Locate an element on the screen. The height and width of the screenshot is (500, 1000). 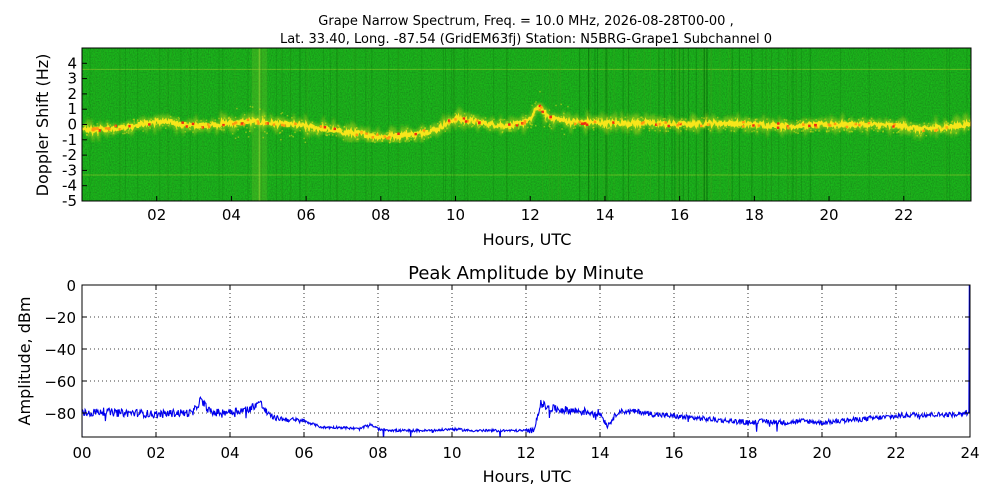
spectrogram-y-axis-label: Doppler Shift (Hz) is located at coordinates (42, 125).